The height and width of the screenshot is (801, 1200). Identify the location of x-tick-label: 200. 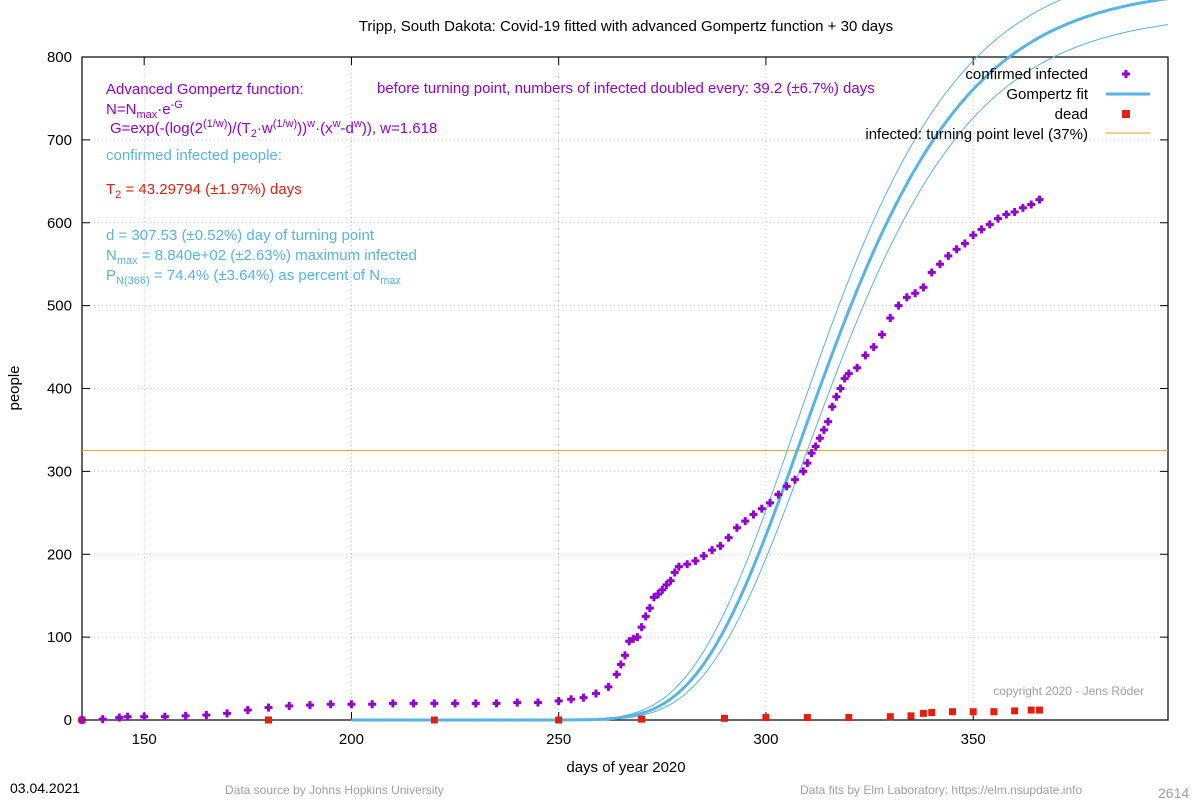
(351, 739).